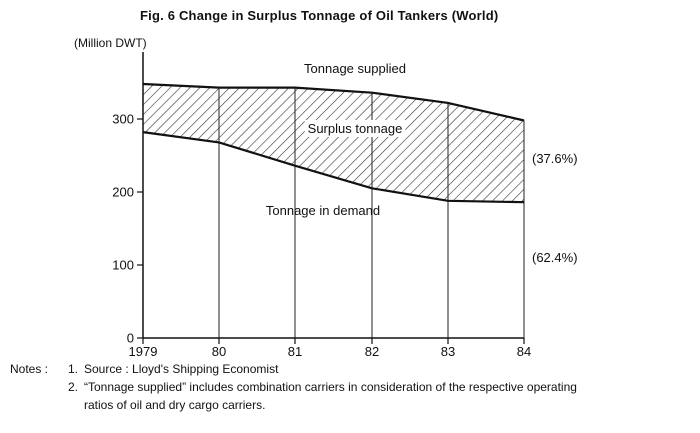  I want to click on demand-percent-label: (62.4%), so click(555, 257).